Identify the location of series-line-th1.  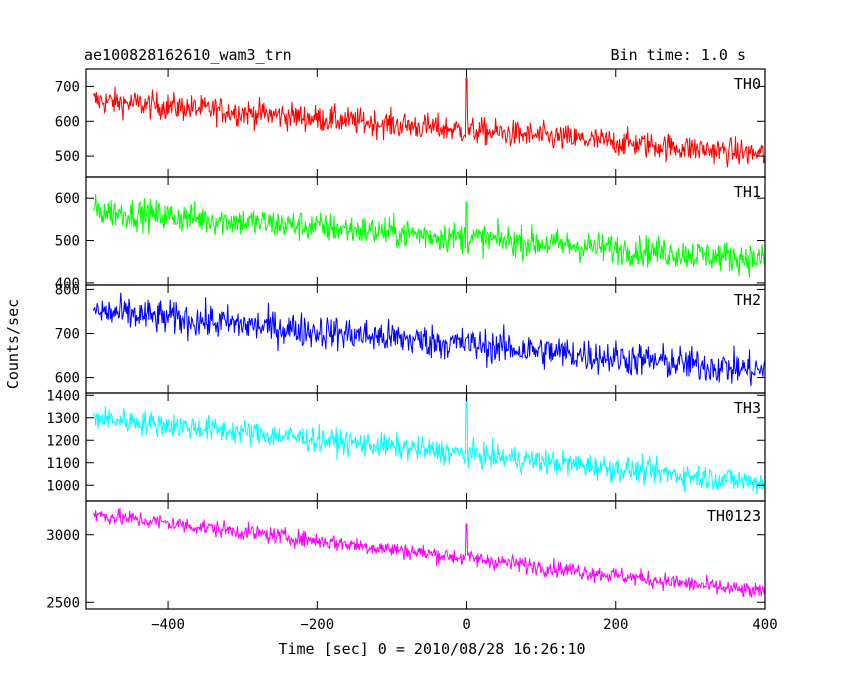
(429, 235).